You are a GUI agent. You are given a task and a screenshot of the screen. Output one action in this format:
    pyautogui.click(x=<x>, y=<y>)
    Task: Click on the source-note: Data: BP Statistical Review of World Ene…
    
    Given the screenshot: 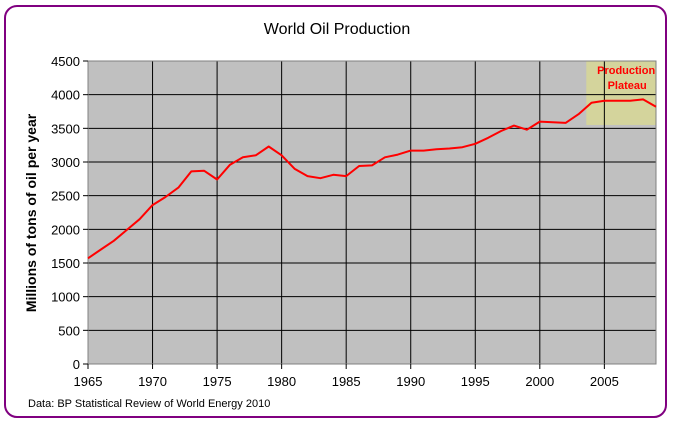 What is the action you would take?
    pyautogui.click(x=149, y=404)
    